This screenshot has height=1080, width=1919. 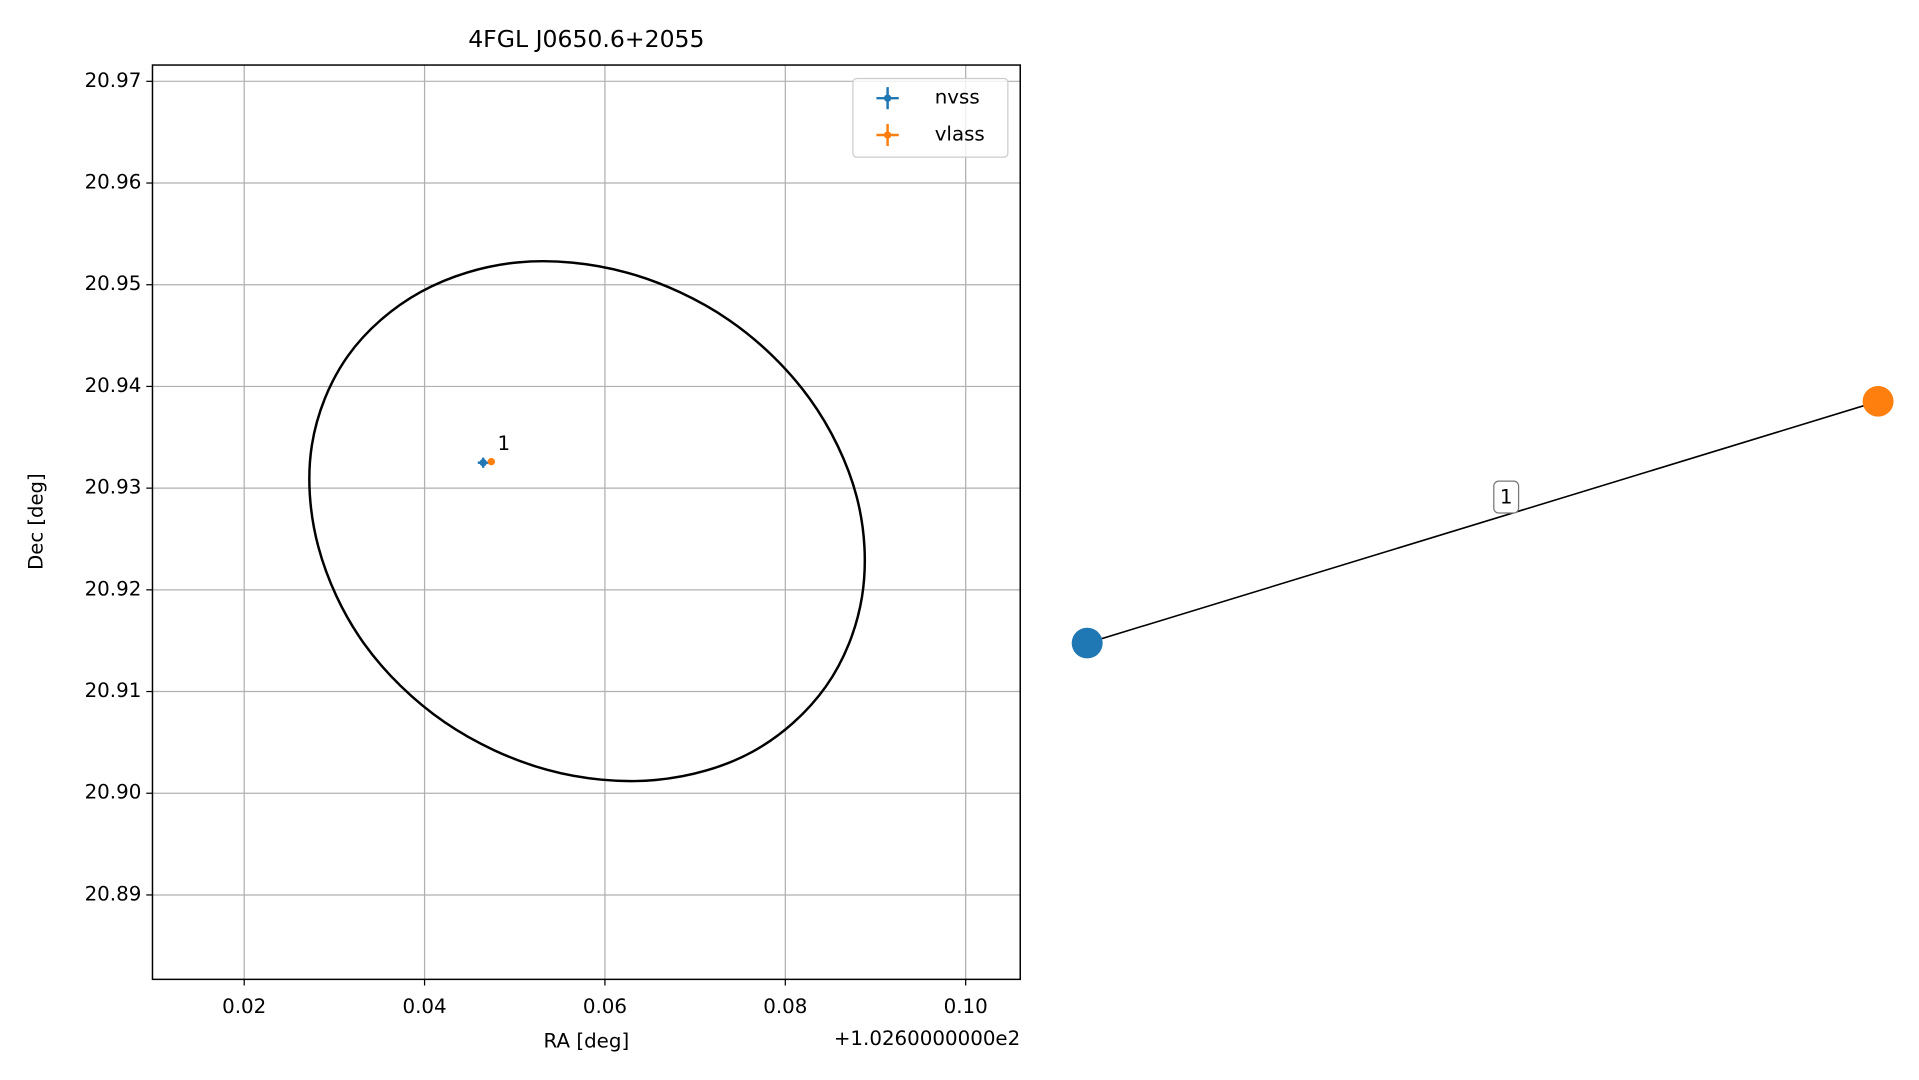 I want to click on chart-title: 4FGL J0650.6+2055, so click(x=586, y=39).